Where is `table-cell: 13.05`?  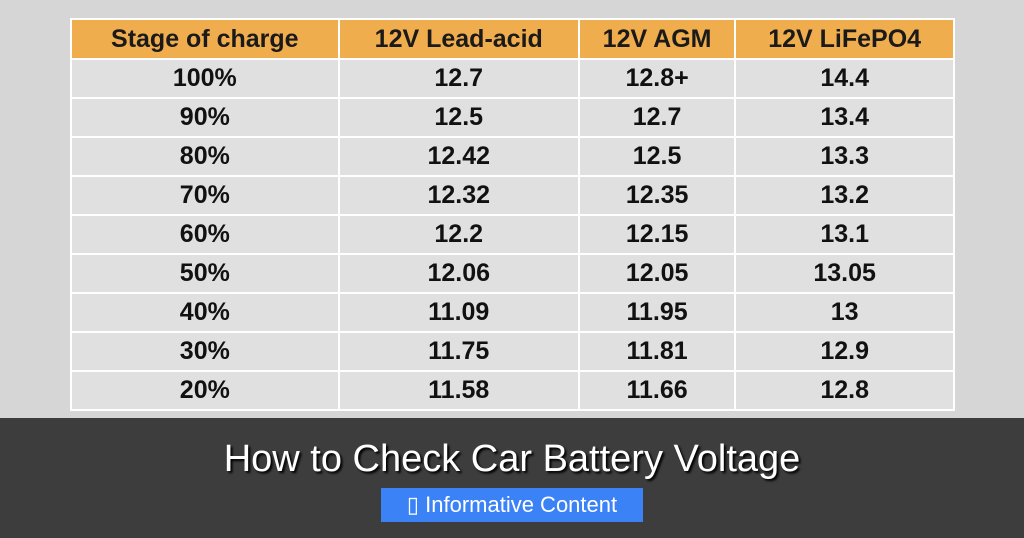
table-cell: 13.05 is located at coordinates (844, 273).